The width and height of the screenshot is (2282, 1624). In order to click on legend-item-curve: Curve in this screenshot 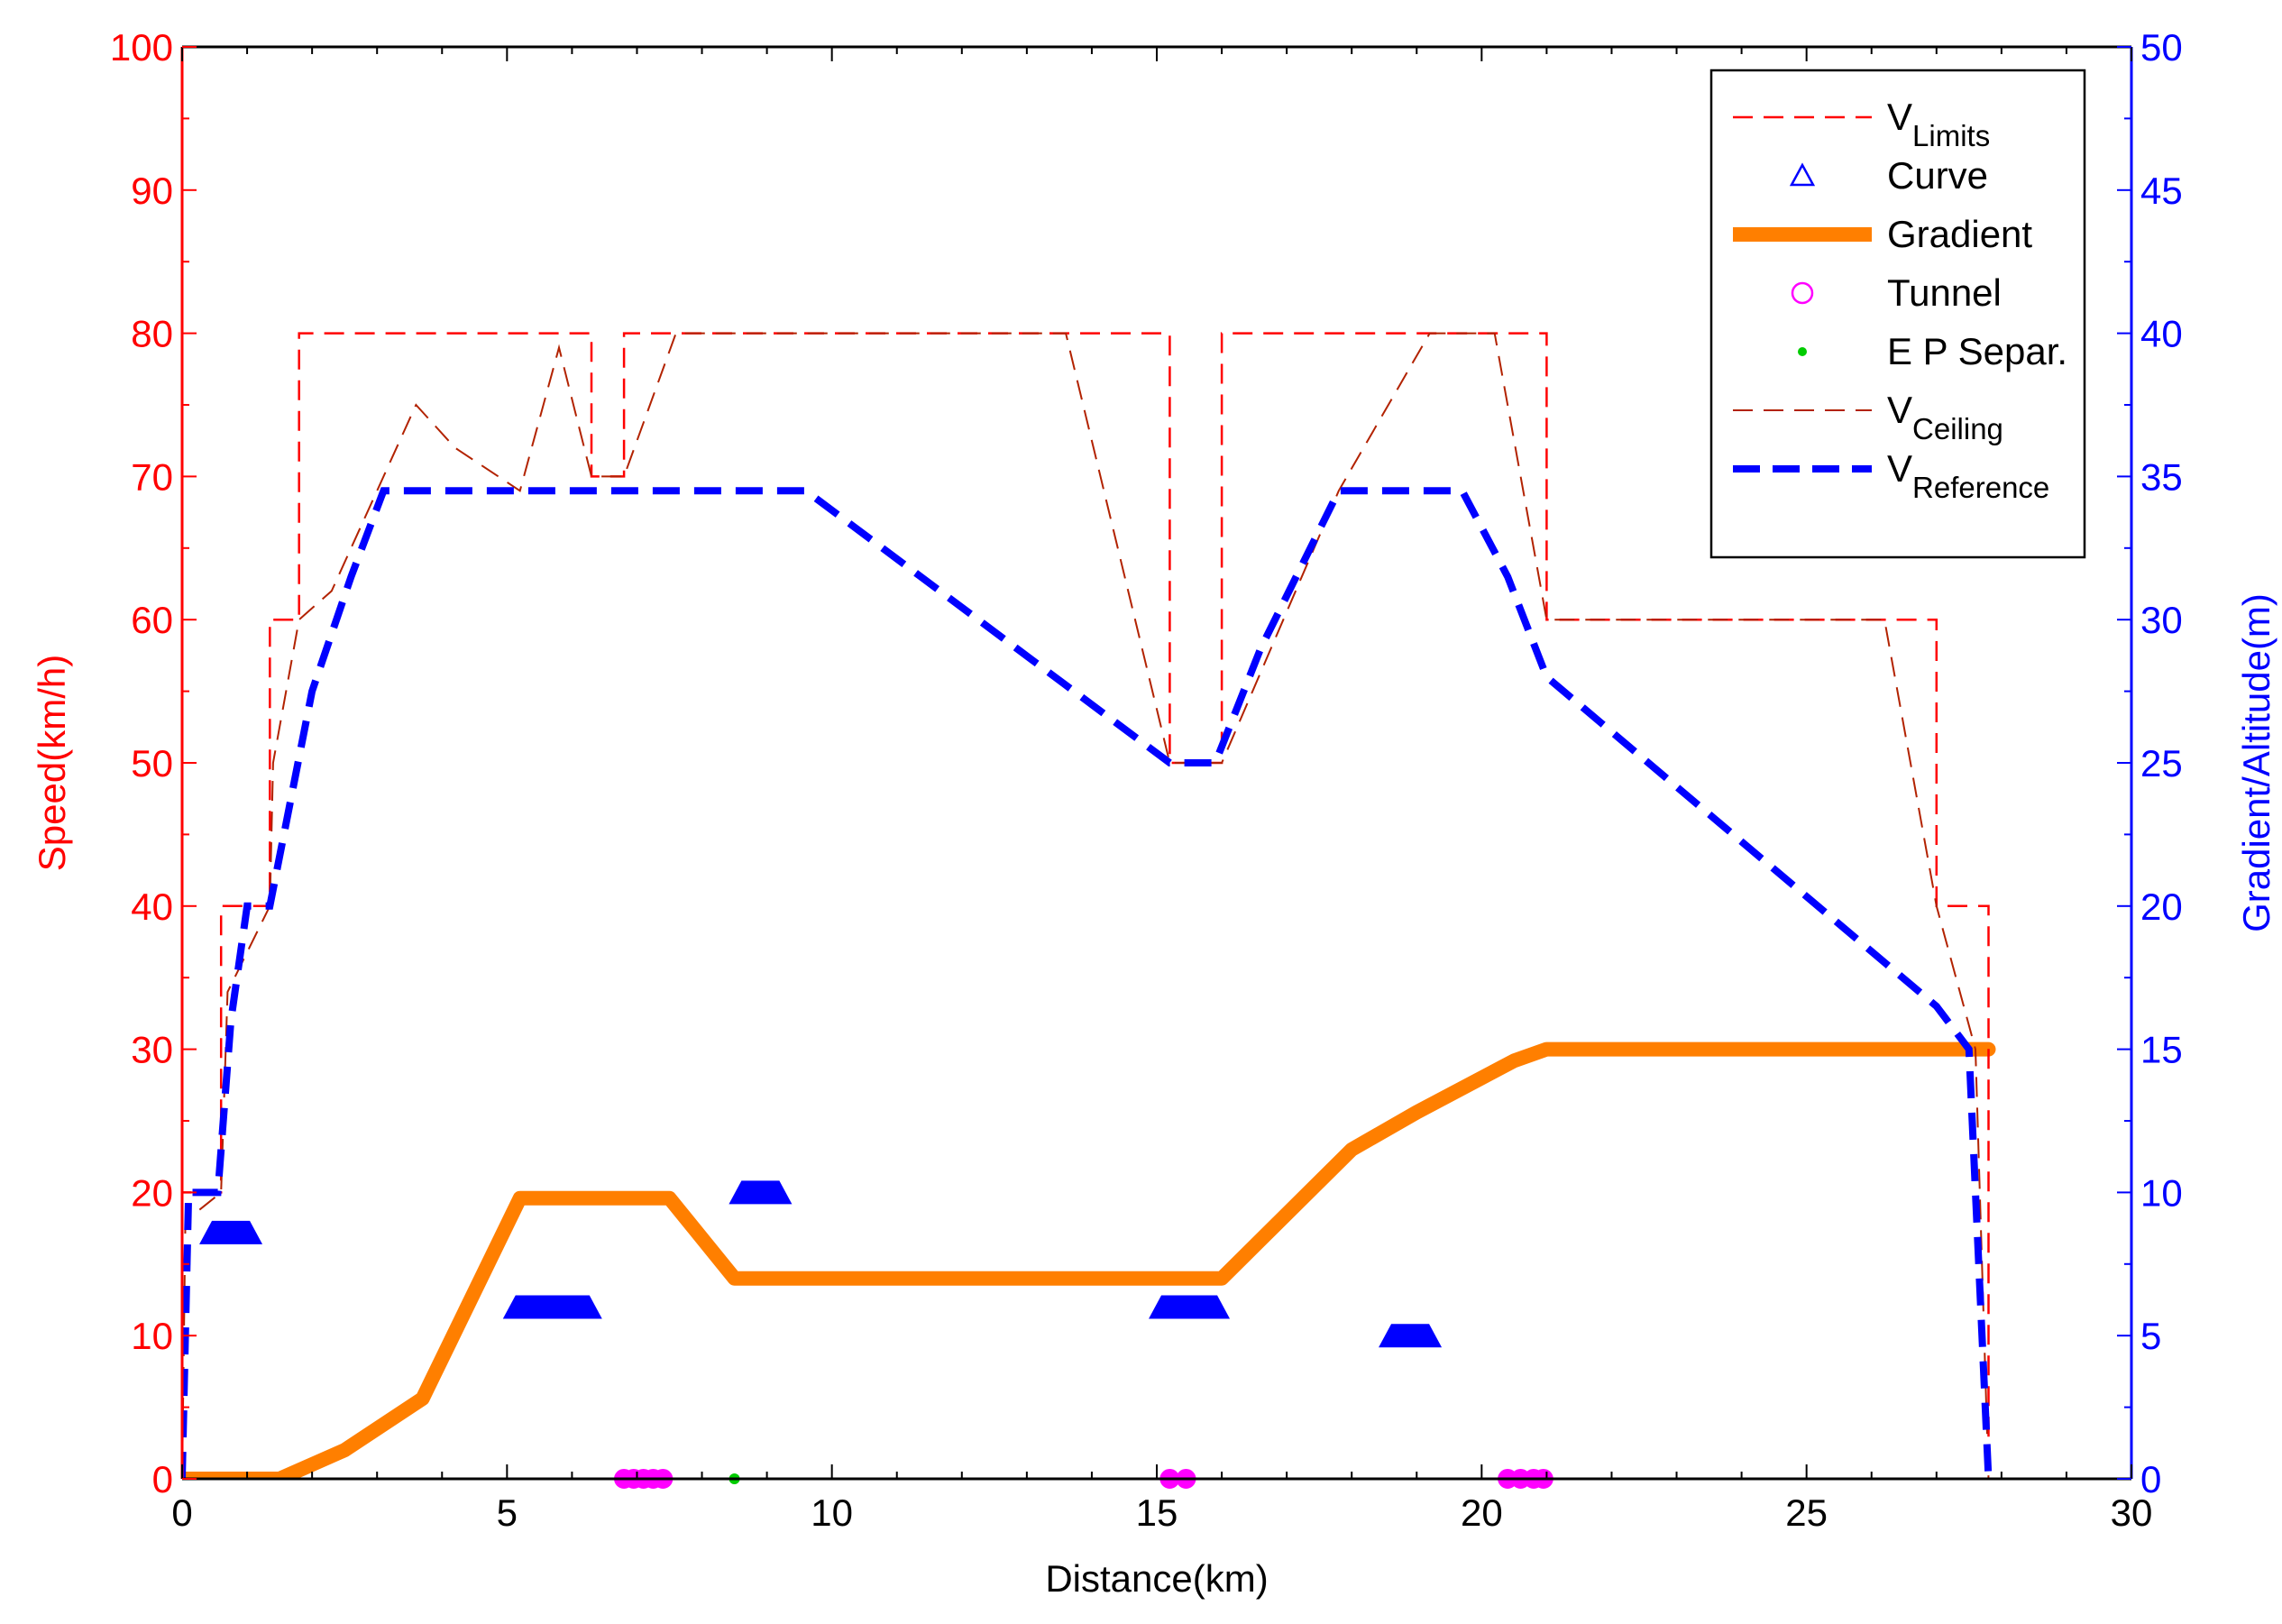, I will do `click(1888, 175)`.